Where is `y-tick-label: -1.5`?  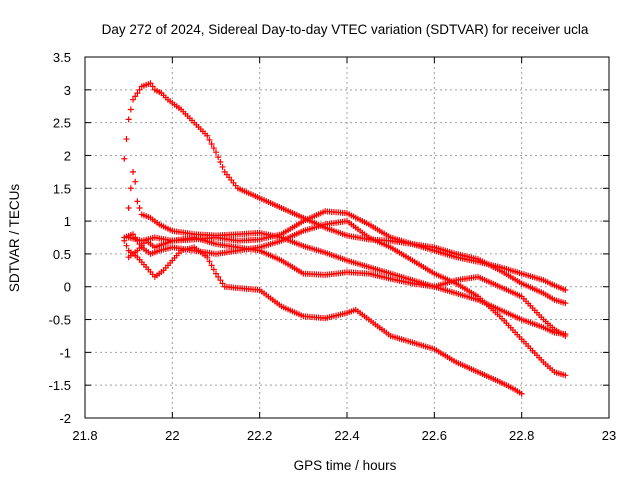
y-tick-label: -1.5 is located at coordinates (60, 385).